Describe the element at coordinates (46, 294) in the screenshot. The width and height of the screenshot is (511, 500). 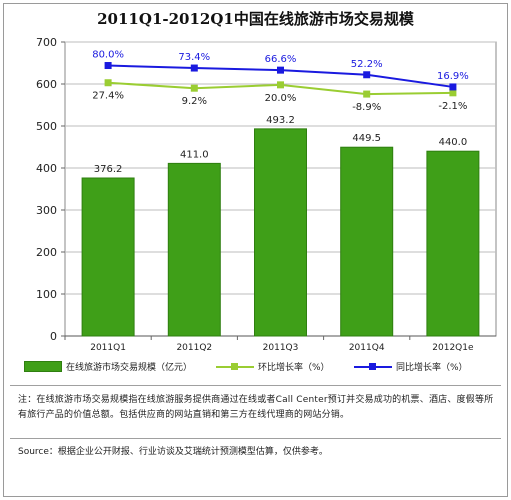
I see `y-tick-label: 100` at that location.